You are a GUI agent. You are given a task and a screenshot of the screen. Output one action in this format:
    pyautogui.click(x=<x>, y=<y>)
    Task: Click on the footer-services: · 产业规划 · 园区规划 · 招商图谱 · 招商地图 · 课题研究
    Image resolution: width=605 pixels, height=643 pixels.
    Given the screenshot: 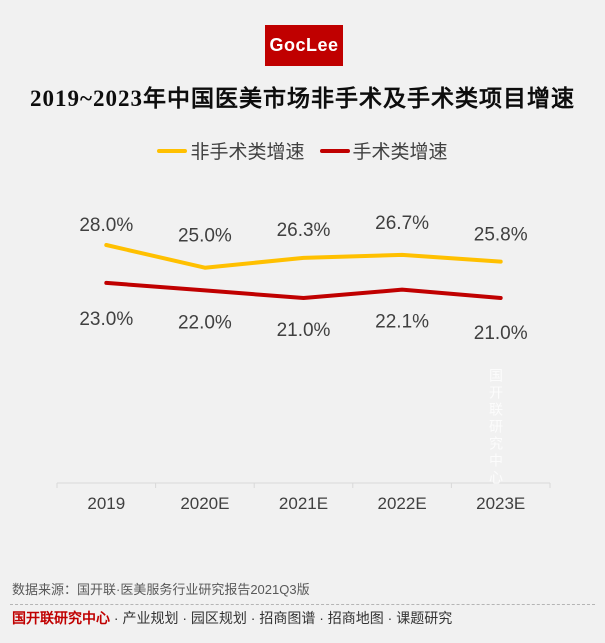 What is the action you would take?
    pyautogui.click(x=281, y=618)
    